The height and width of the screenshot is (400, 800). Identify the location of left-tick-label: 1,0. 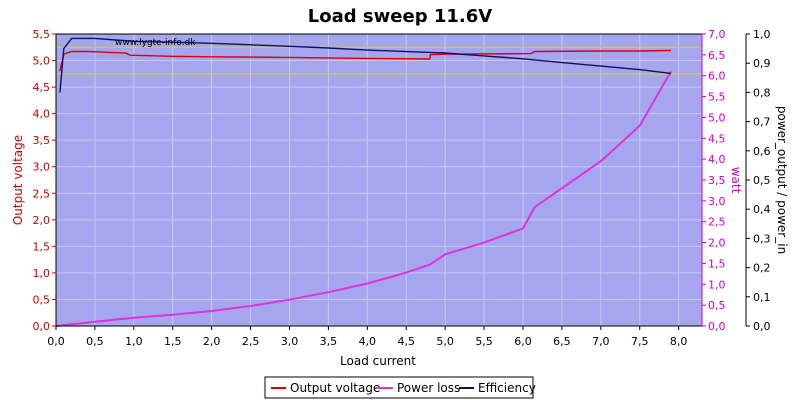
(42, 273).